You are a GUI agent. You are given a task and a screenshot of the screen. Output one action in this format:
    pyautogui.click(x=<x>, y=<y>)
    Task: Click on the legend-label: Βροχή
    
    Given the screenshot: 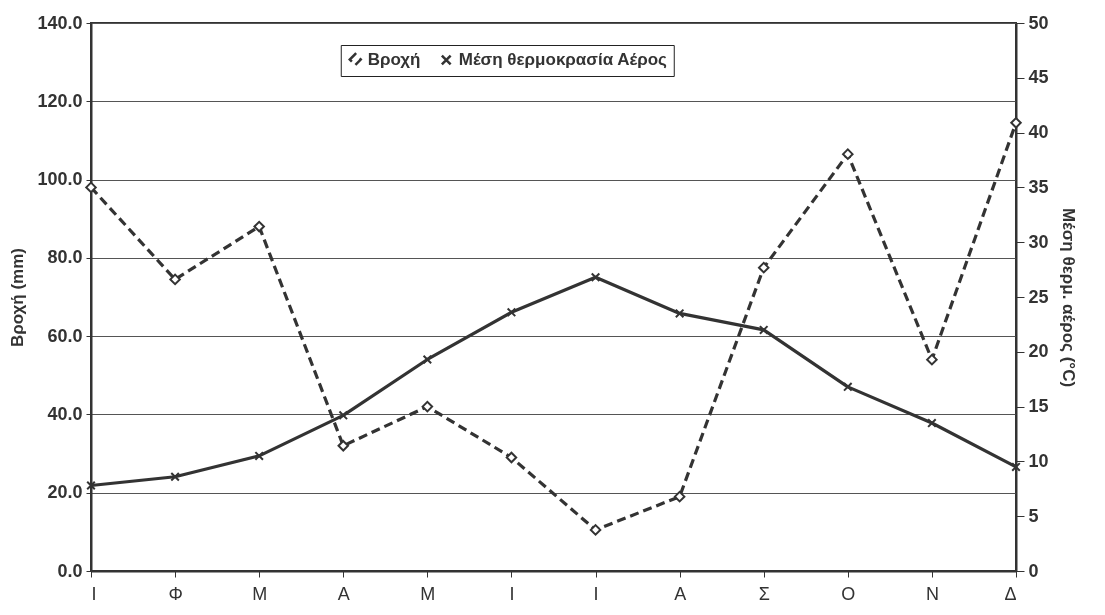 What is the action you would take?
    pyautogui.click(x=394, y=59)
    